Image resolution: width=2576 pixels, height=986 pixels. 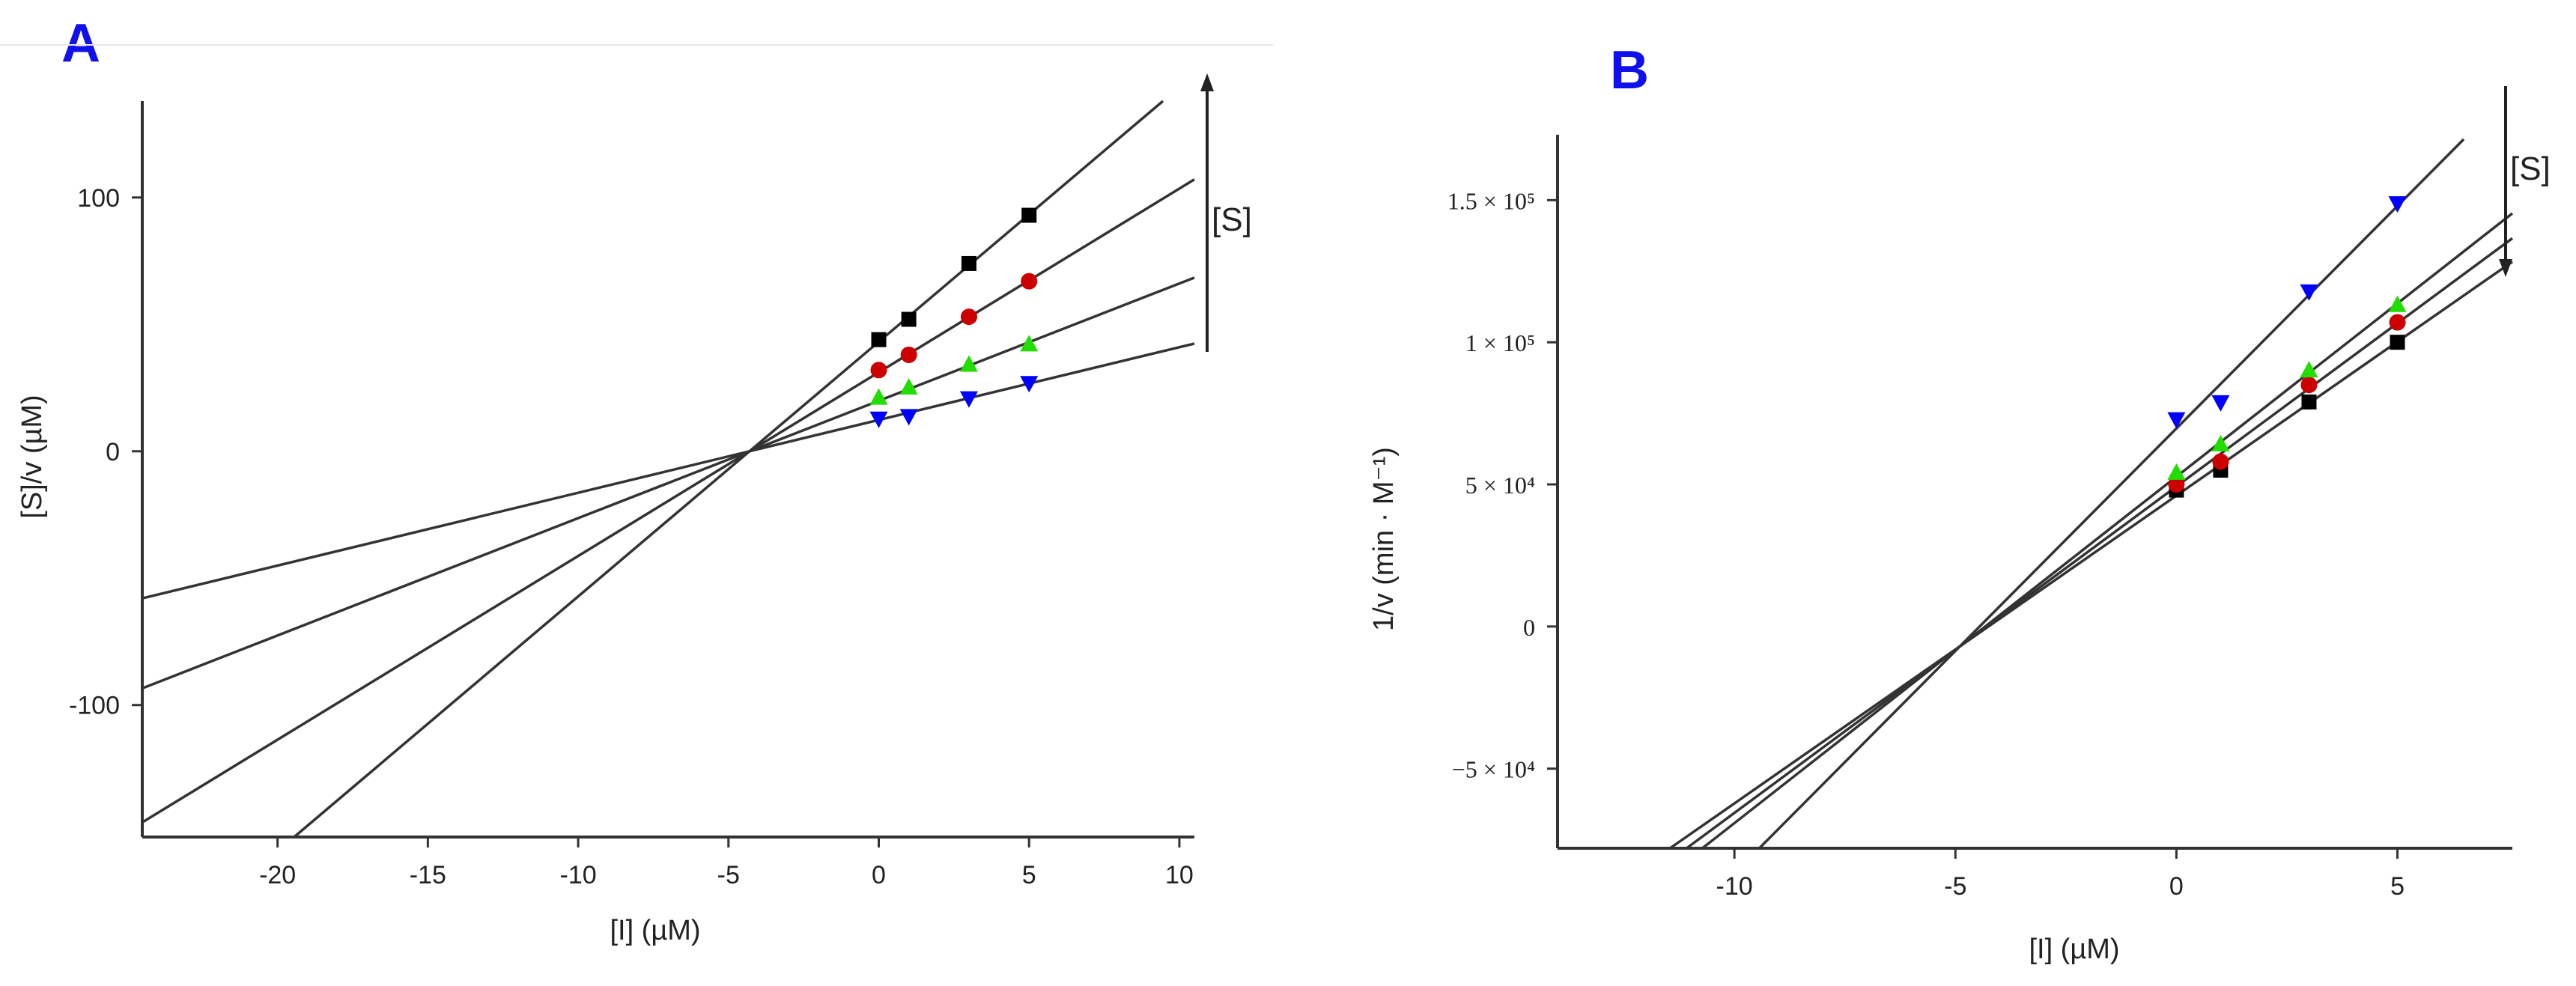 I want to click on panel-b-concentration-arrowhead, so click(x=2505, y=268).